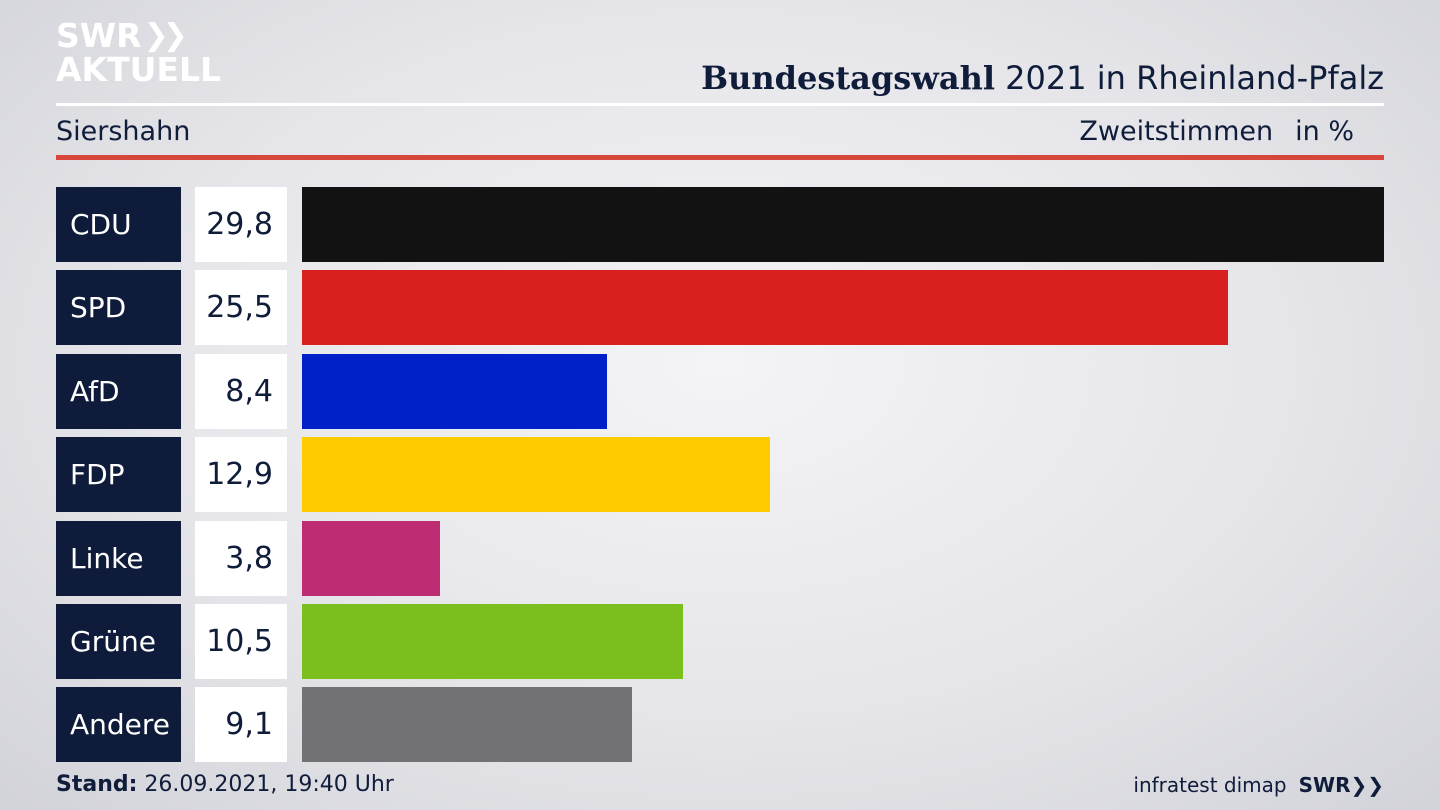 This screenshot has height=810, width=1440. What do you see at coordinates (118, 224) in the screenshot?
I see `category-label: CDU` at bounding box center [118, 224].